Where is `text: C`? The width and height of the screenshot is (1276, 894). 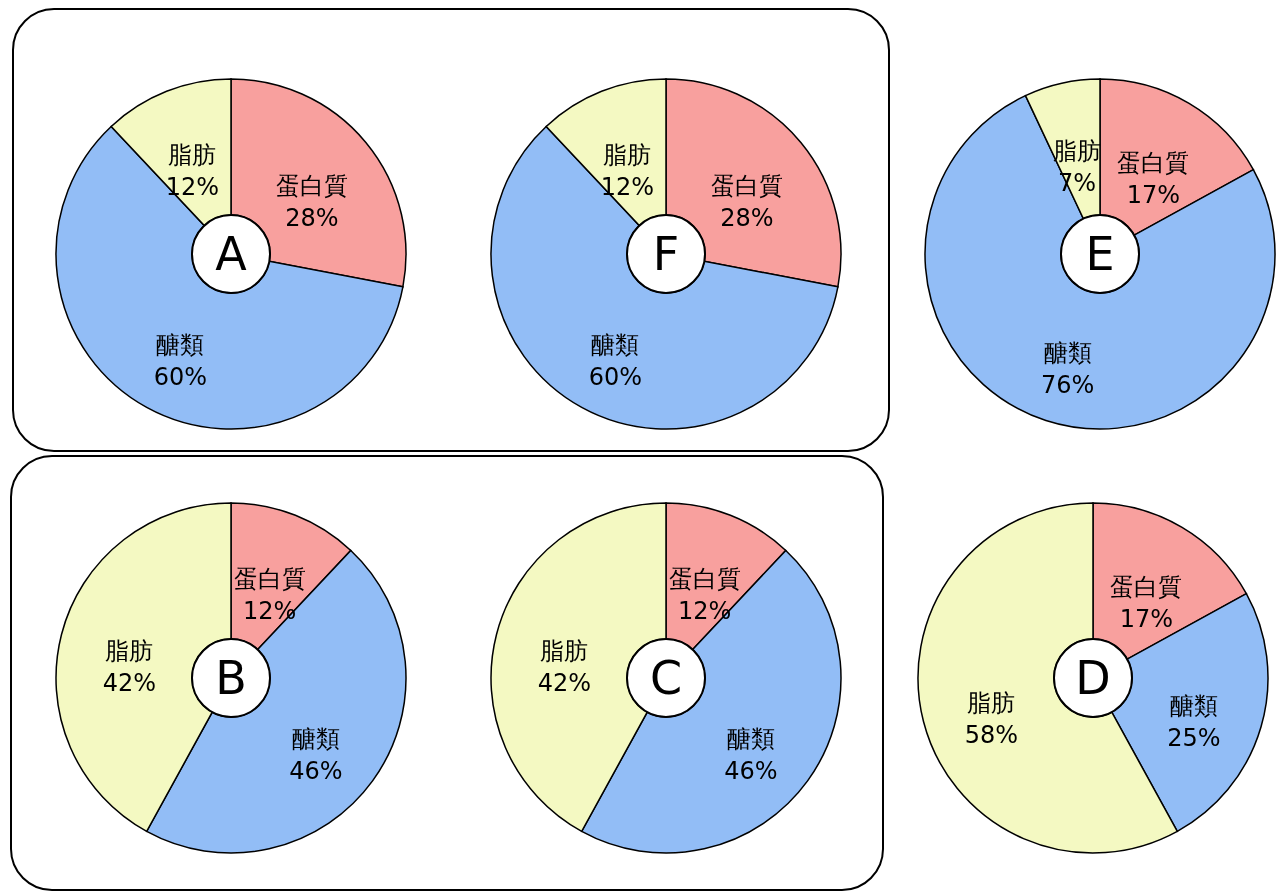
text: C is located at coordinates (666, 678).